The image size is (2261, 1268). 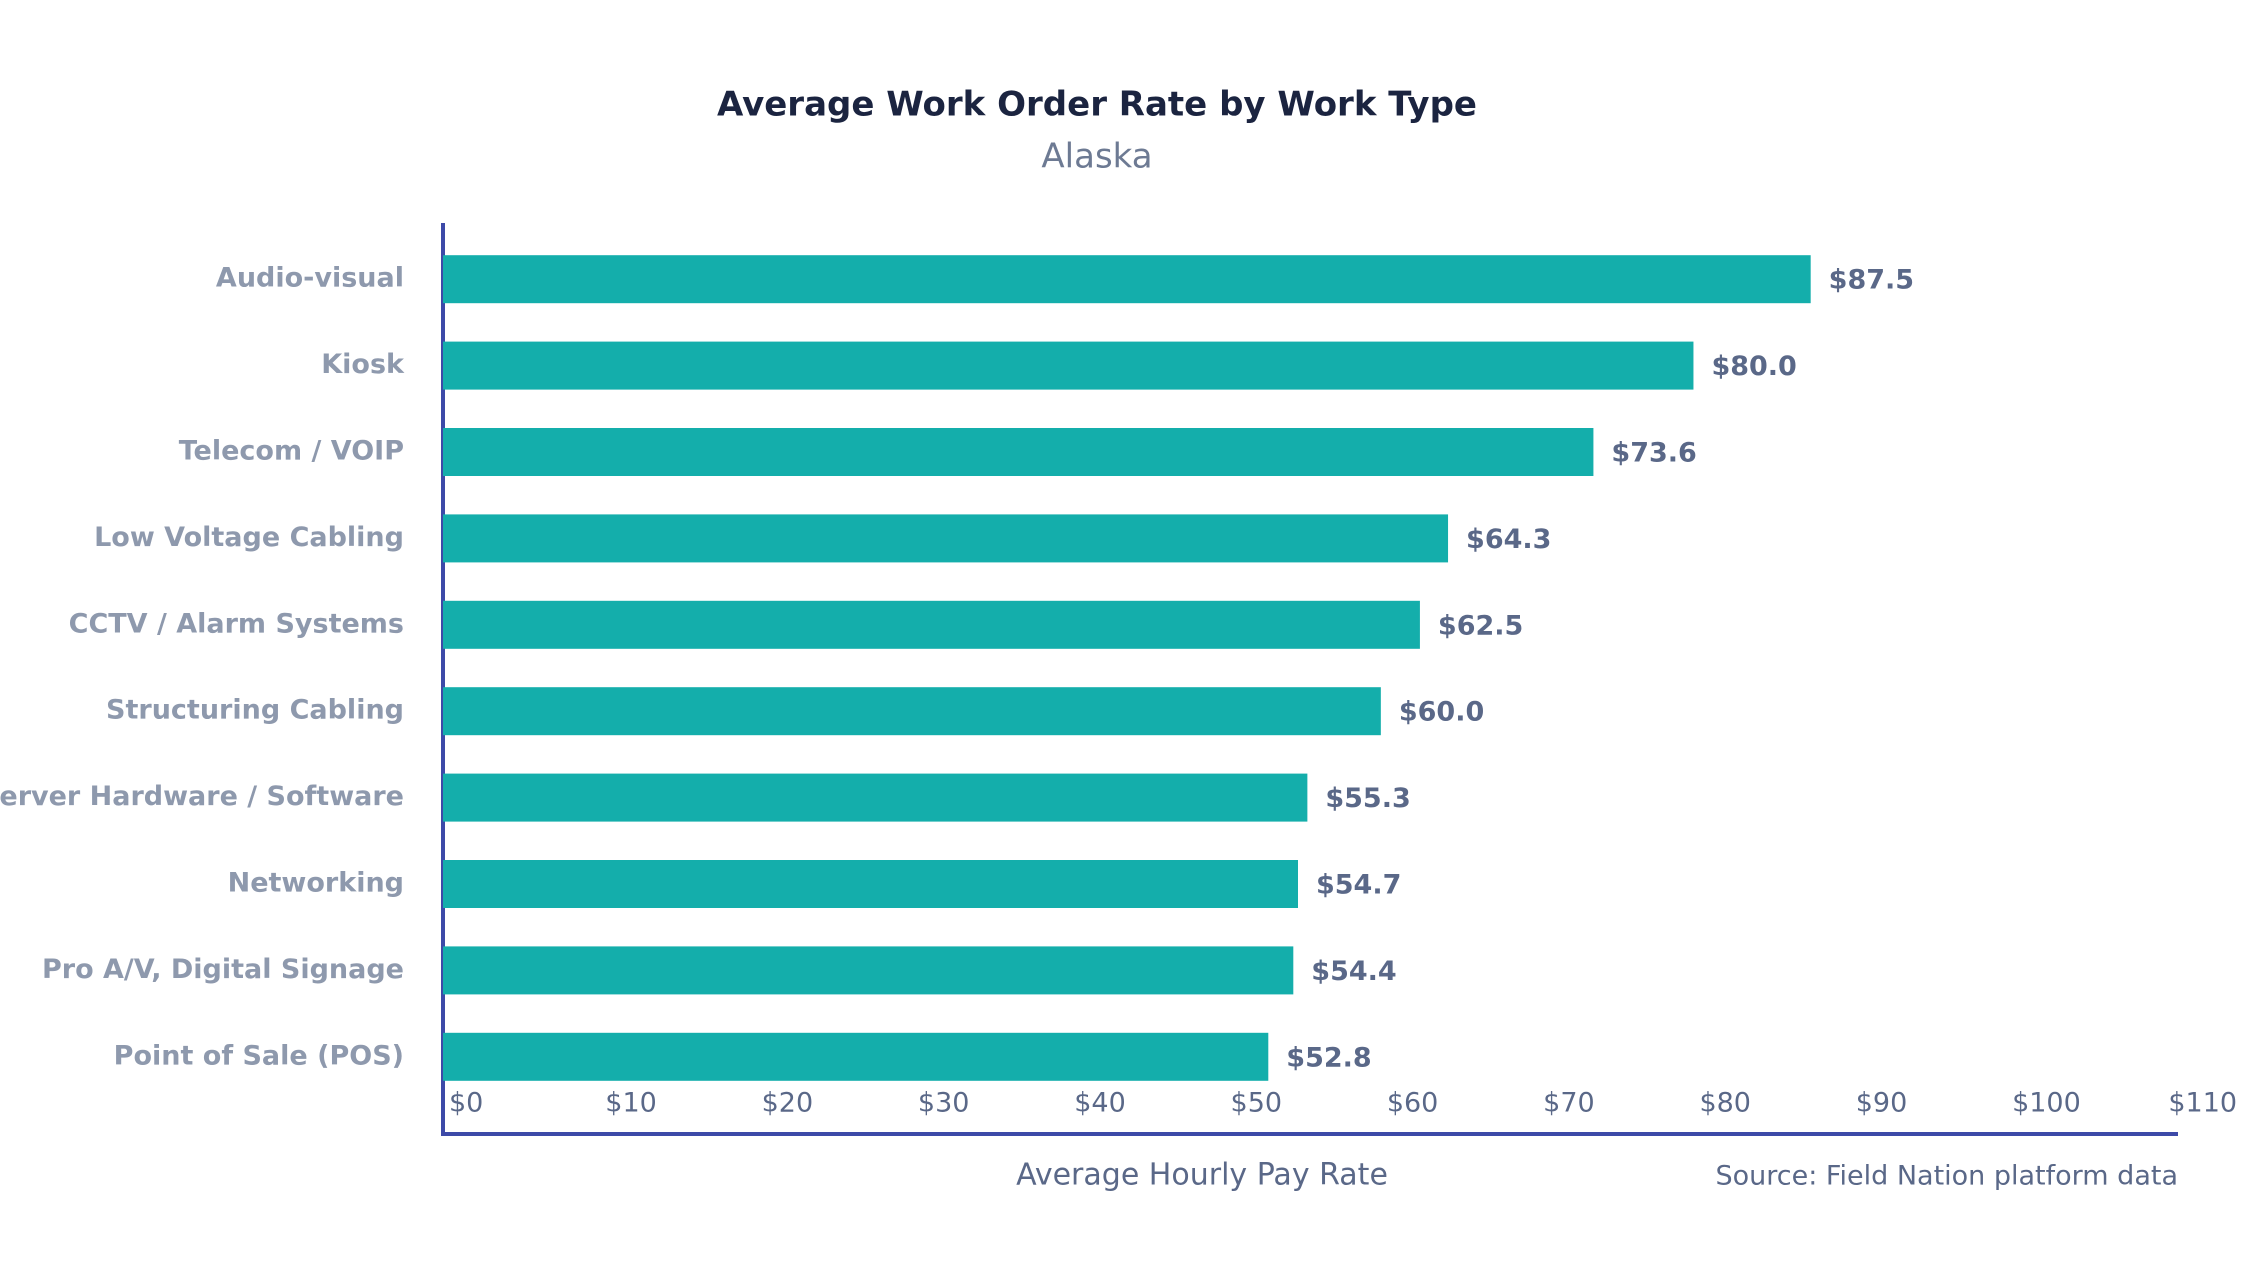 I want to click on chart-title: Average Work Order Rate by Work Type, so click(x=1097, y=105).